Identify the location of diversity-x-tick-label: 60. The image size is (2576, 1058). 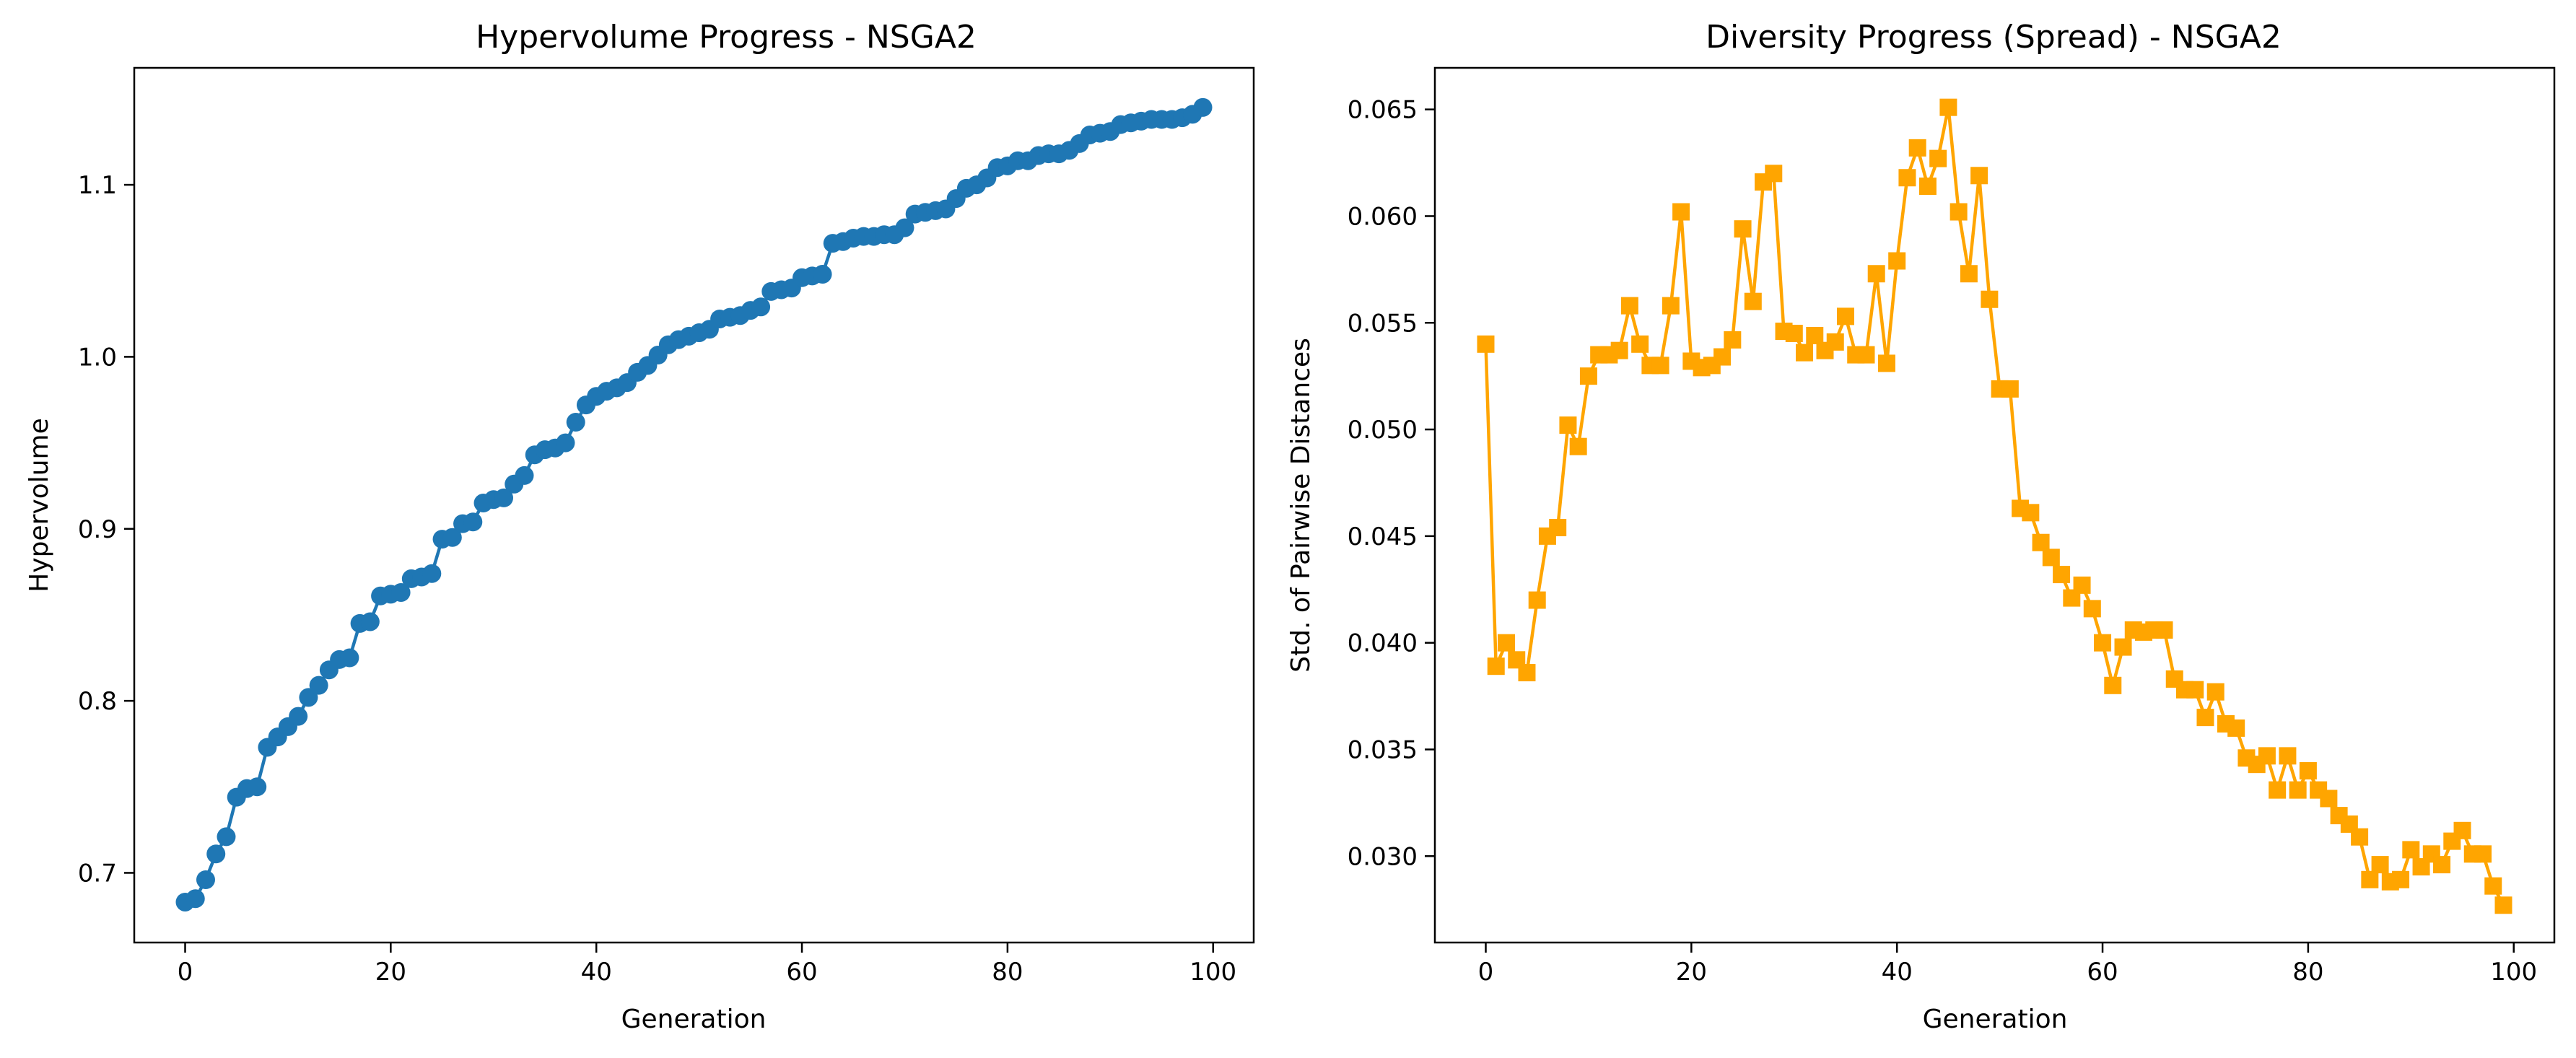
(2102, 972).